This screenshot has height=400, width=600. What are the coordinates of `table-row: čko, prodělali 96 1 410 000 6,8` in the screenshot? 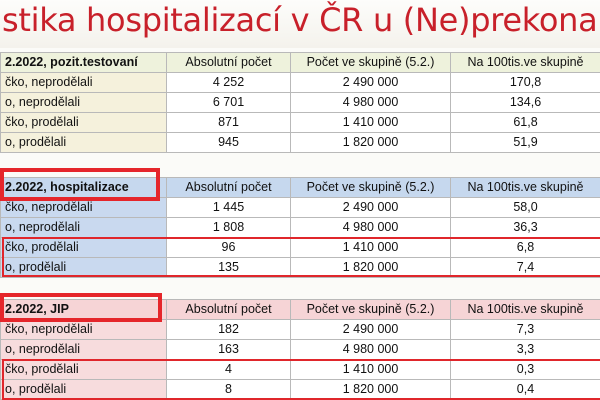 It's located at (300, 247).